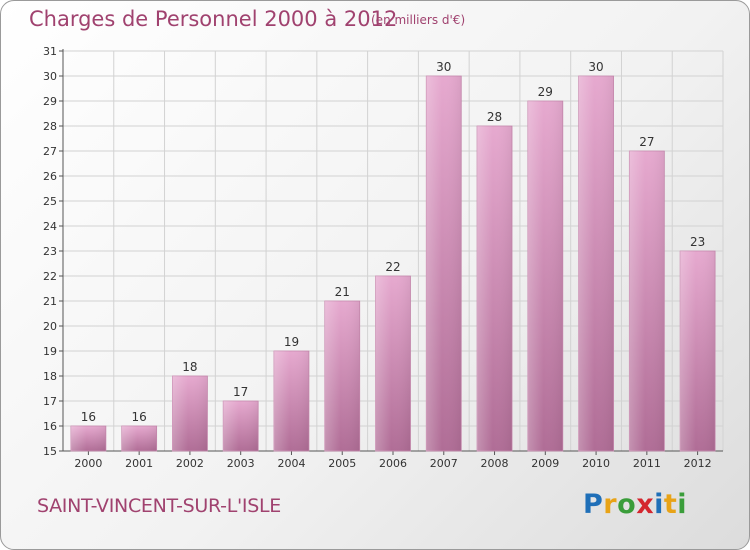 Image resolution: width=750 pixels, height=550 pixels. Describe the element at coordinates (545, 92) in the screenshot. I see `data-label: 29` at that location.